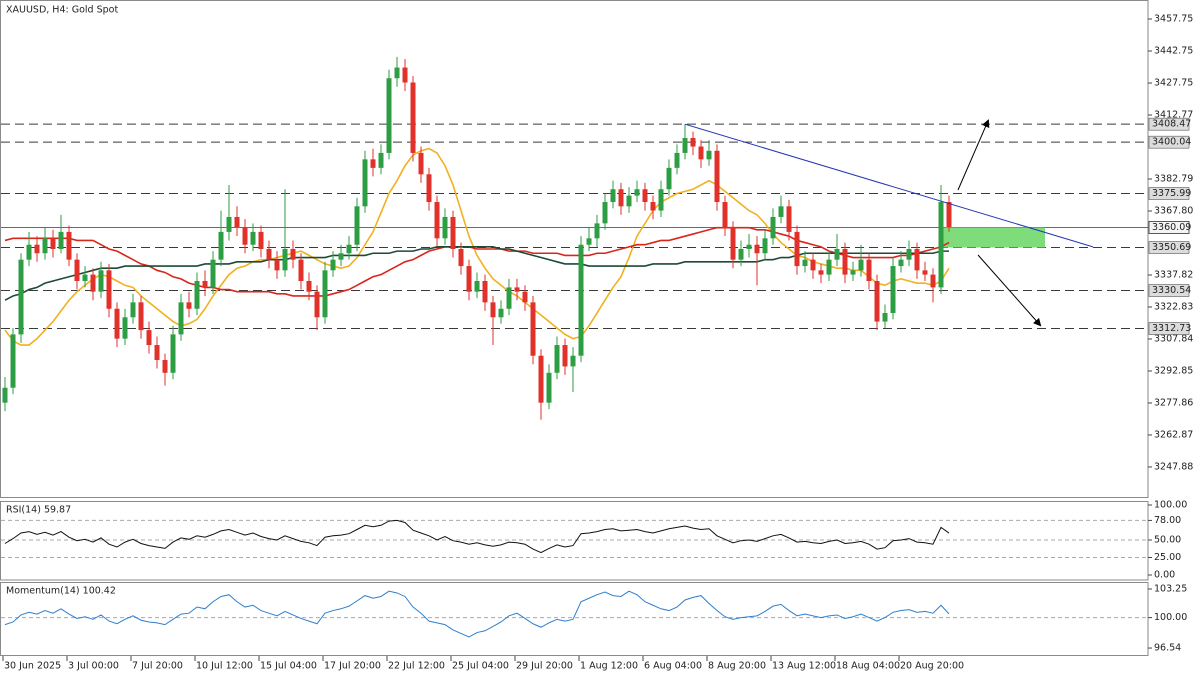  What do you see at coordinates (1173, 306) in the screenshot?
I see `y-tick-label: 3322.83` at bounding box center [1173, 306].